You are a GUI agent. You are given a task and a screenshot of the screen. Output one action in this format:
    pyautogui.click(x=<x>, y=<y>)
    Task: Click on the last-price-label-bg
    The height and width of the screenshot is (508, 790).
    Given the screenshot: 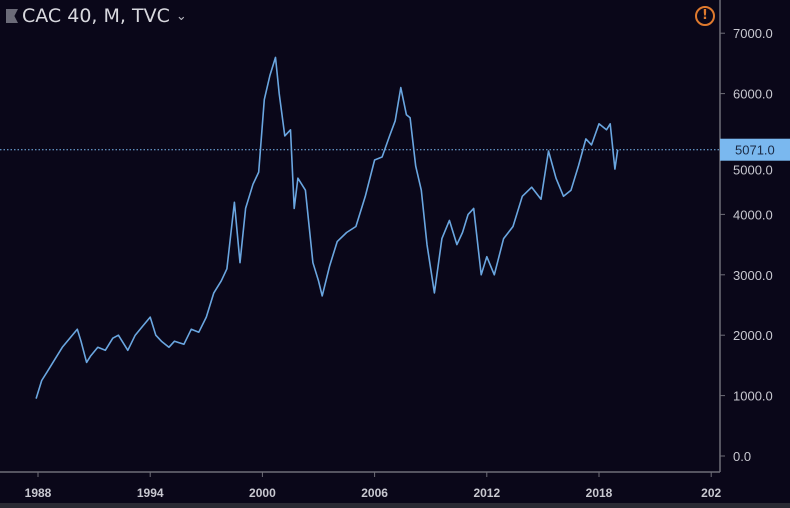 What is the action you would take?
    pyautogui.click(x=755, y=149)
    